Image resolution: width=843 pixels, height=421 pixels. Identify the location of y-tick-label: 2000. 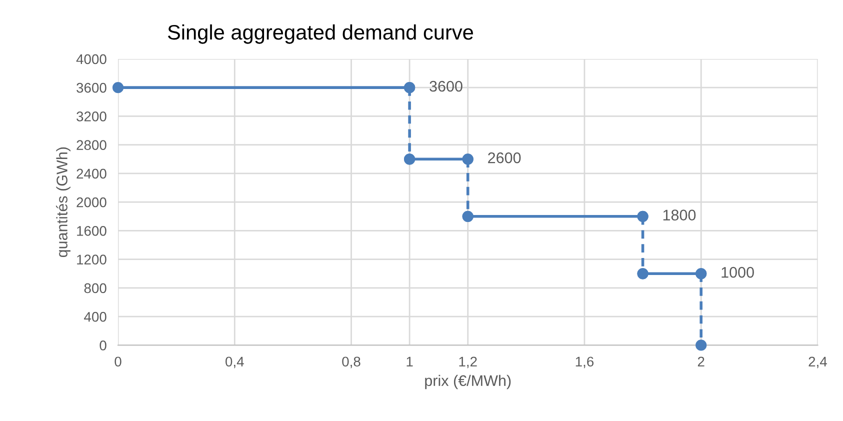
(91, 202).